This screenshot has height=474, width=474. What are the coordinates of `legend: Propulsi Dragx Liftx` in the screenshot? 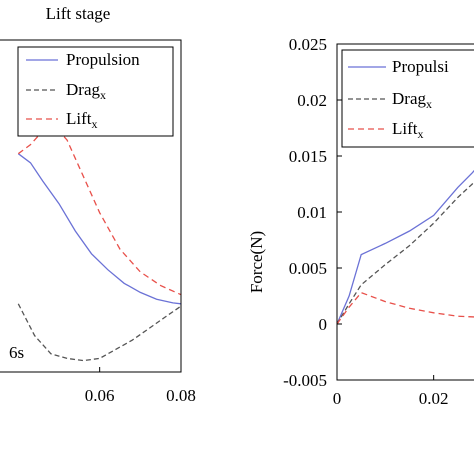 It's located at (407, 98).